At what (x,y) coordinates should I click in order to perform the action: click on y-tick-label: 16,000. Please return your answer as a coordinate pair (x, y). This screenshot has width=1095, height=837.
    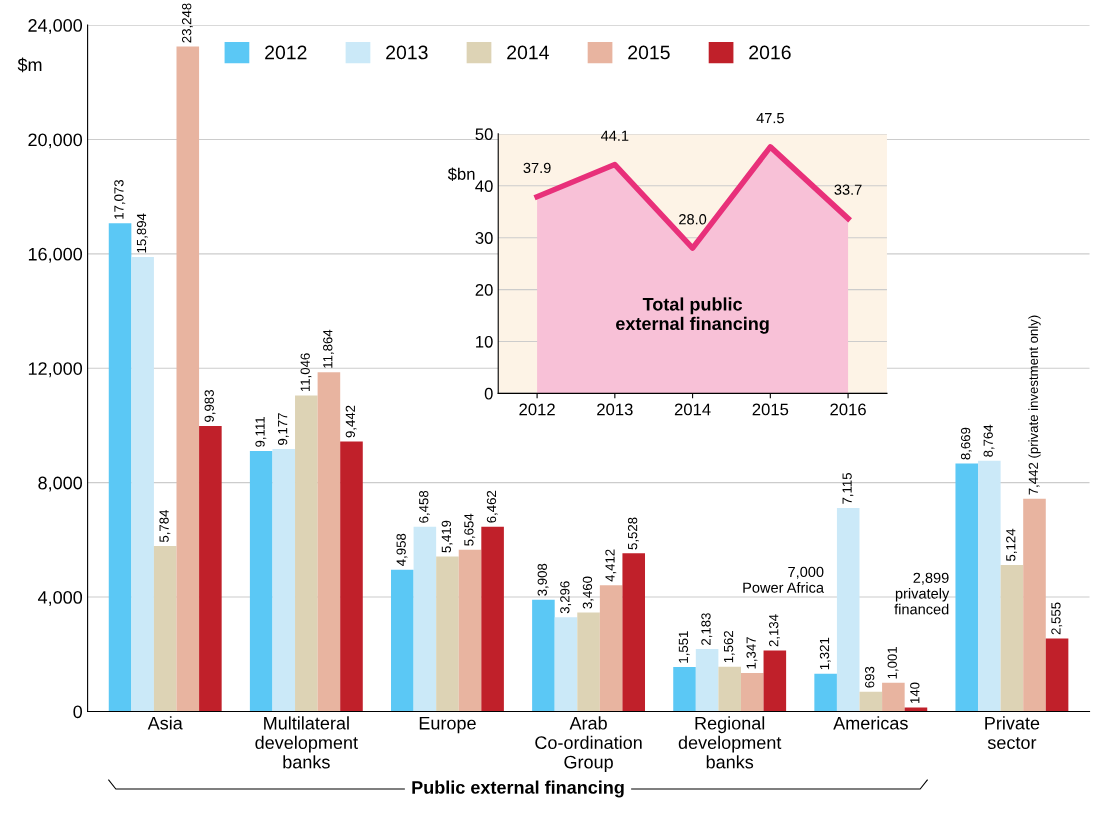
    Looking at the image, I should click on (55, 255).